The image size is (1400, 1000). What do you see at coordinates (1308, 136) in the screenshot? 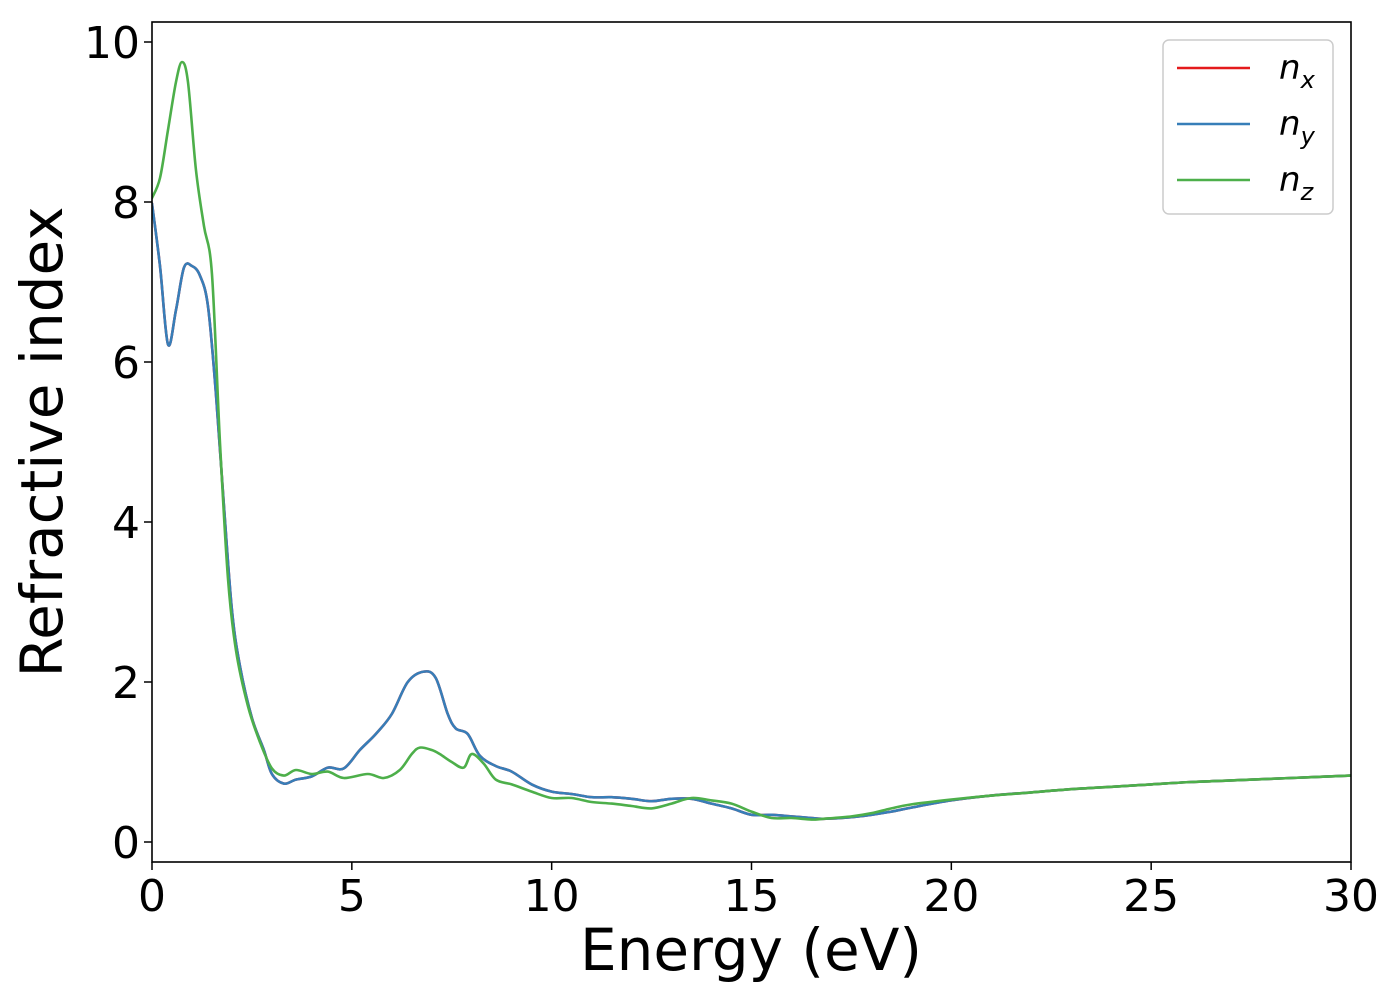
I see `legend-label-subscript: y` at bounding box center [1308, 136].